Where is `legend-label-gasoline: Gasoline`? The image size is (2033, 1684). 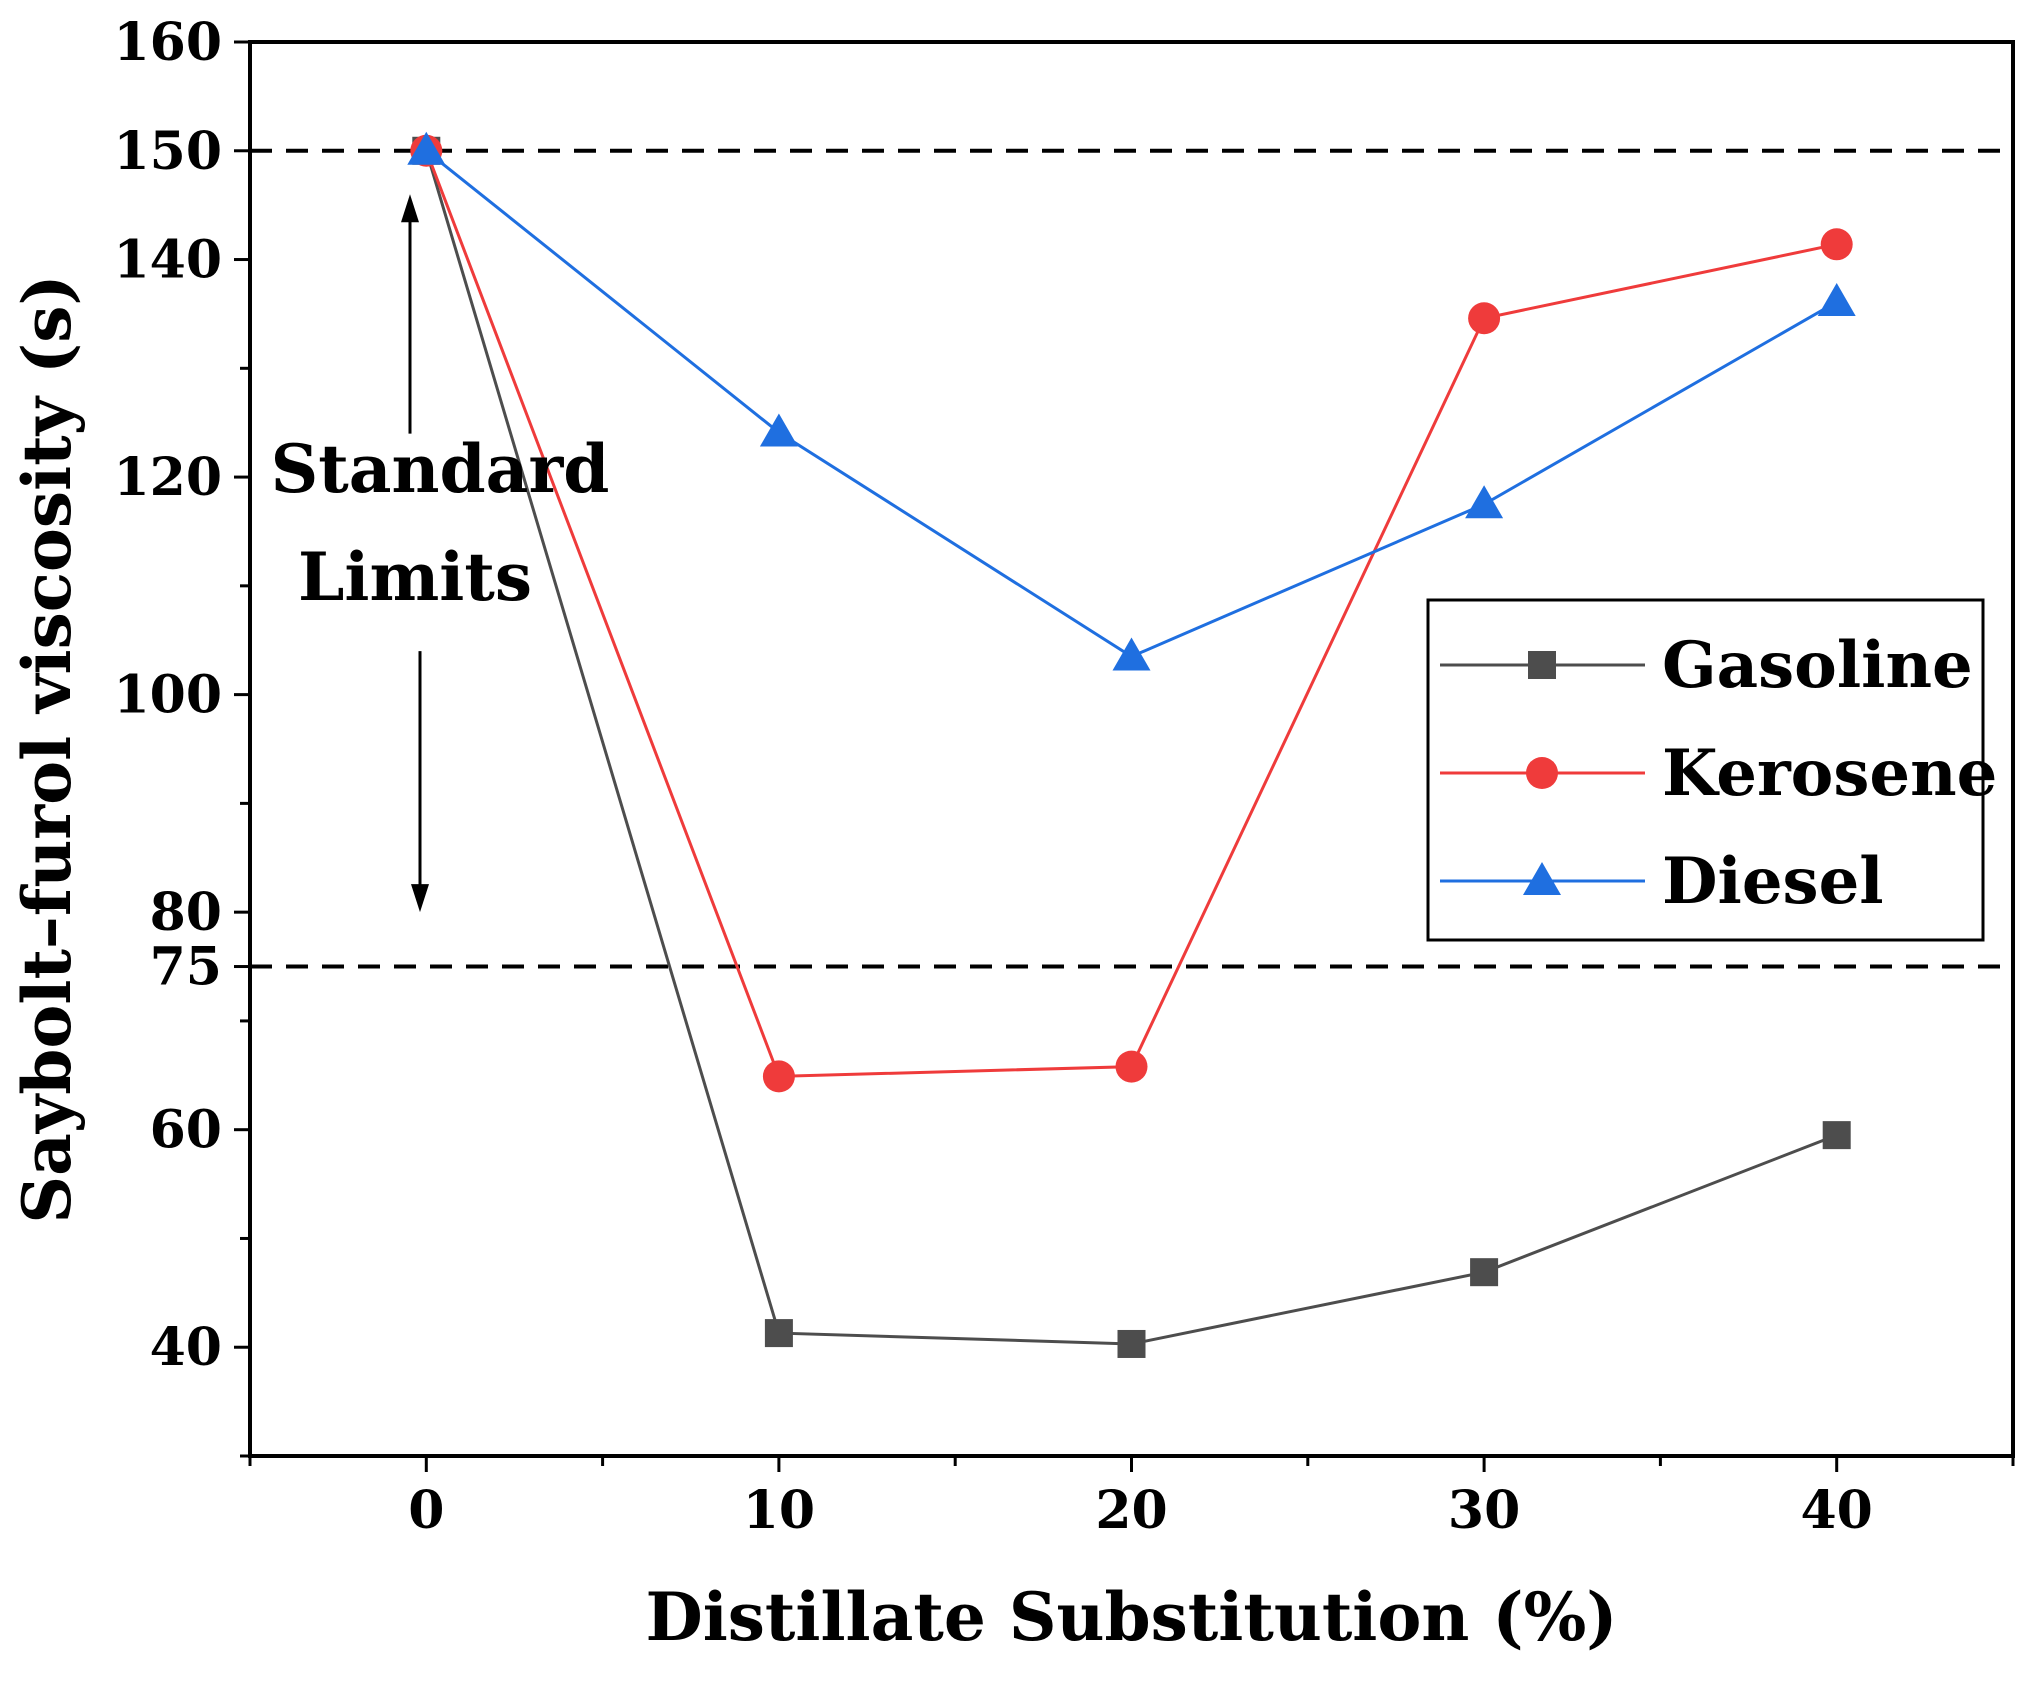 legend-label-gasoline: Gasoline is located at coordinates (1817, 665).